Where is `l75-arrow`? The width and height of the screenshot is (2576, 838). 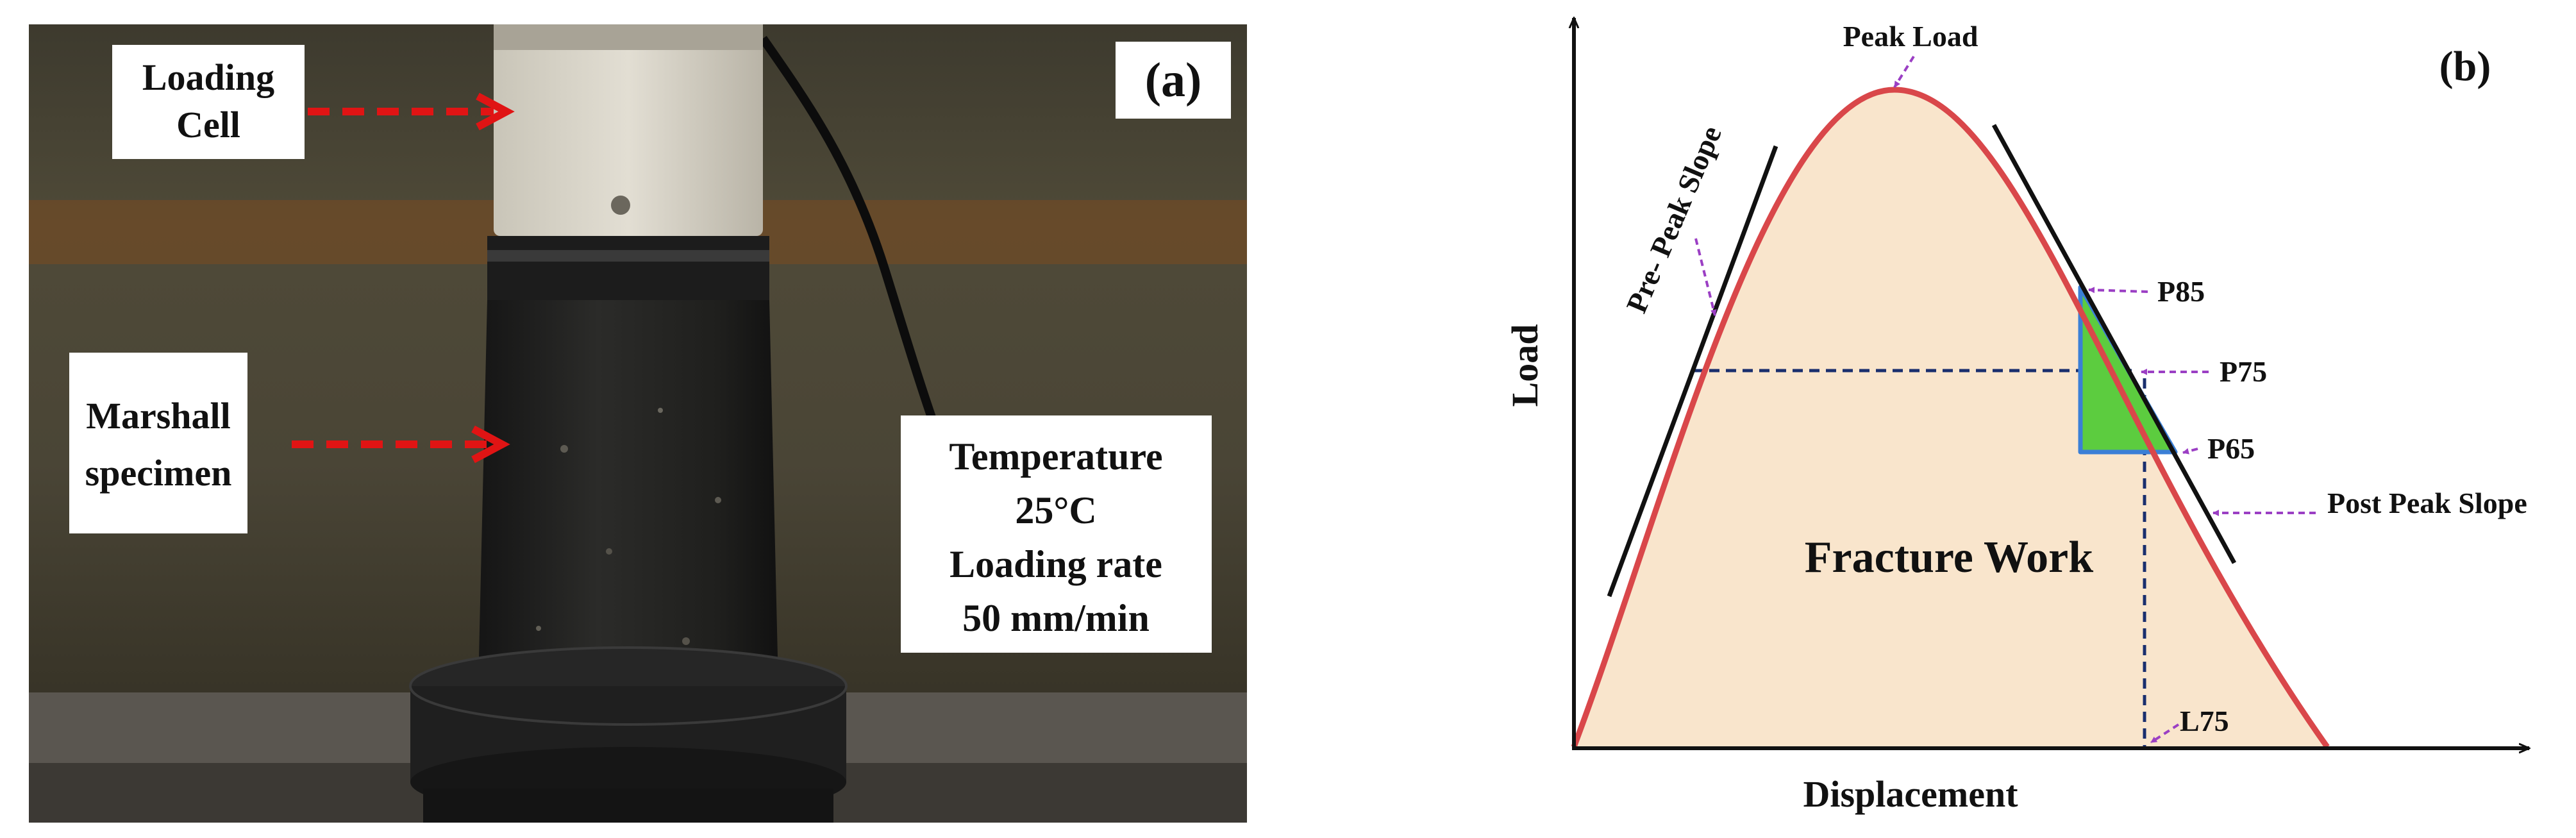 l75-arrow is located at coordinates (2165, 733).